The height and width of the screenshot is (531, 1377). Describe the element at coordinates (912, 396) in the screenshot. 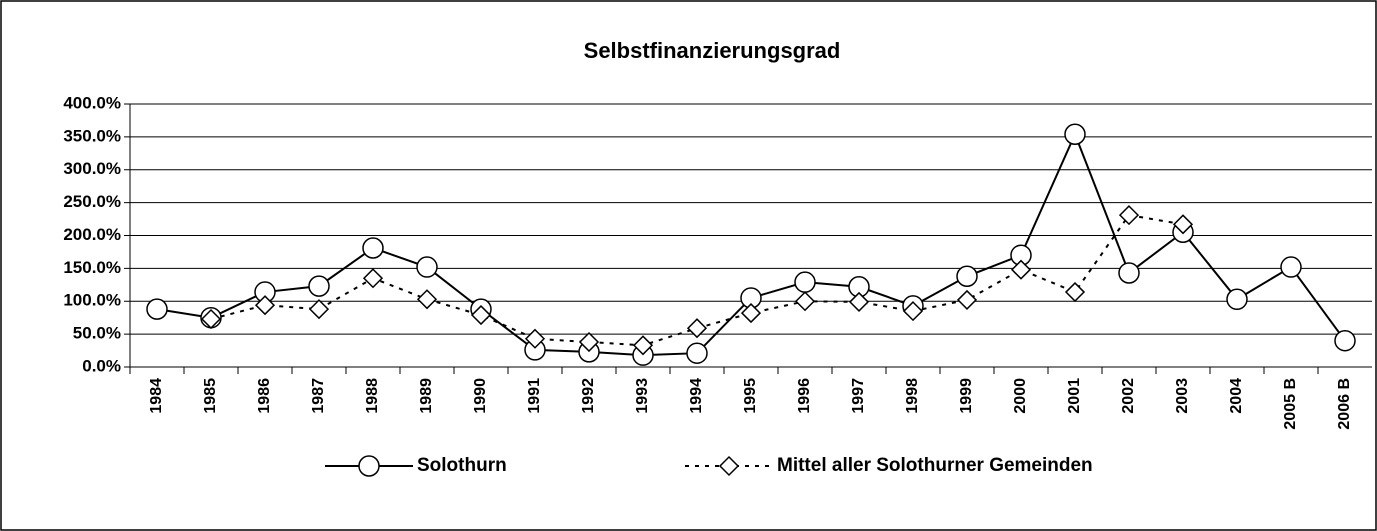

I see `x-tick-label: 1998` at that location.